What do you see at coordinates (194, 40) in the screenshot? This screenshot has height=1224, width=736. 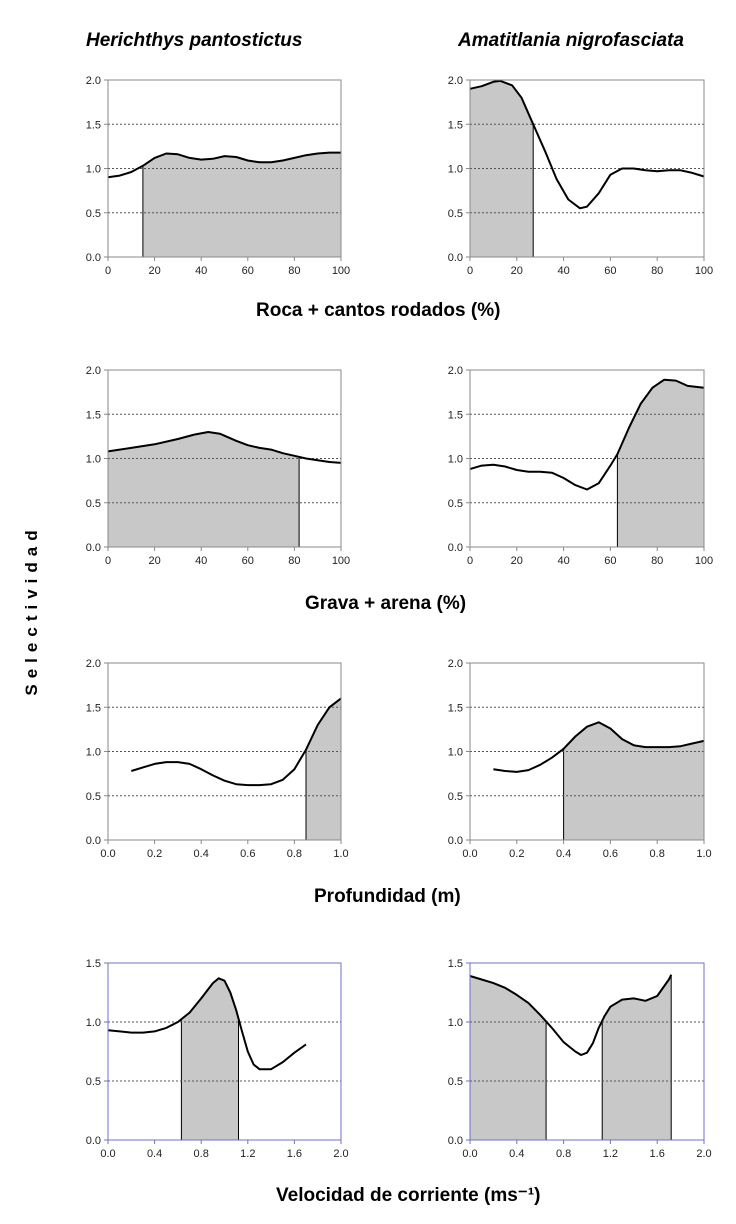 I see `title-herichthys: Herichthys pantostictus` at bounding box center [194, 40].